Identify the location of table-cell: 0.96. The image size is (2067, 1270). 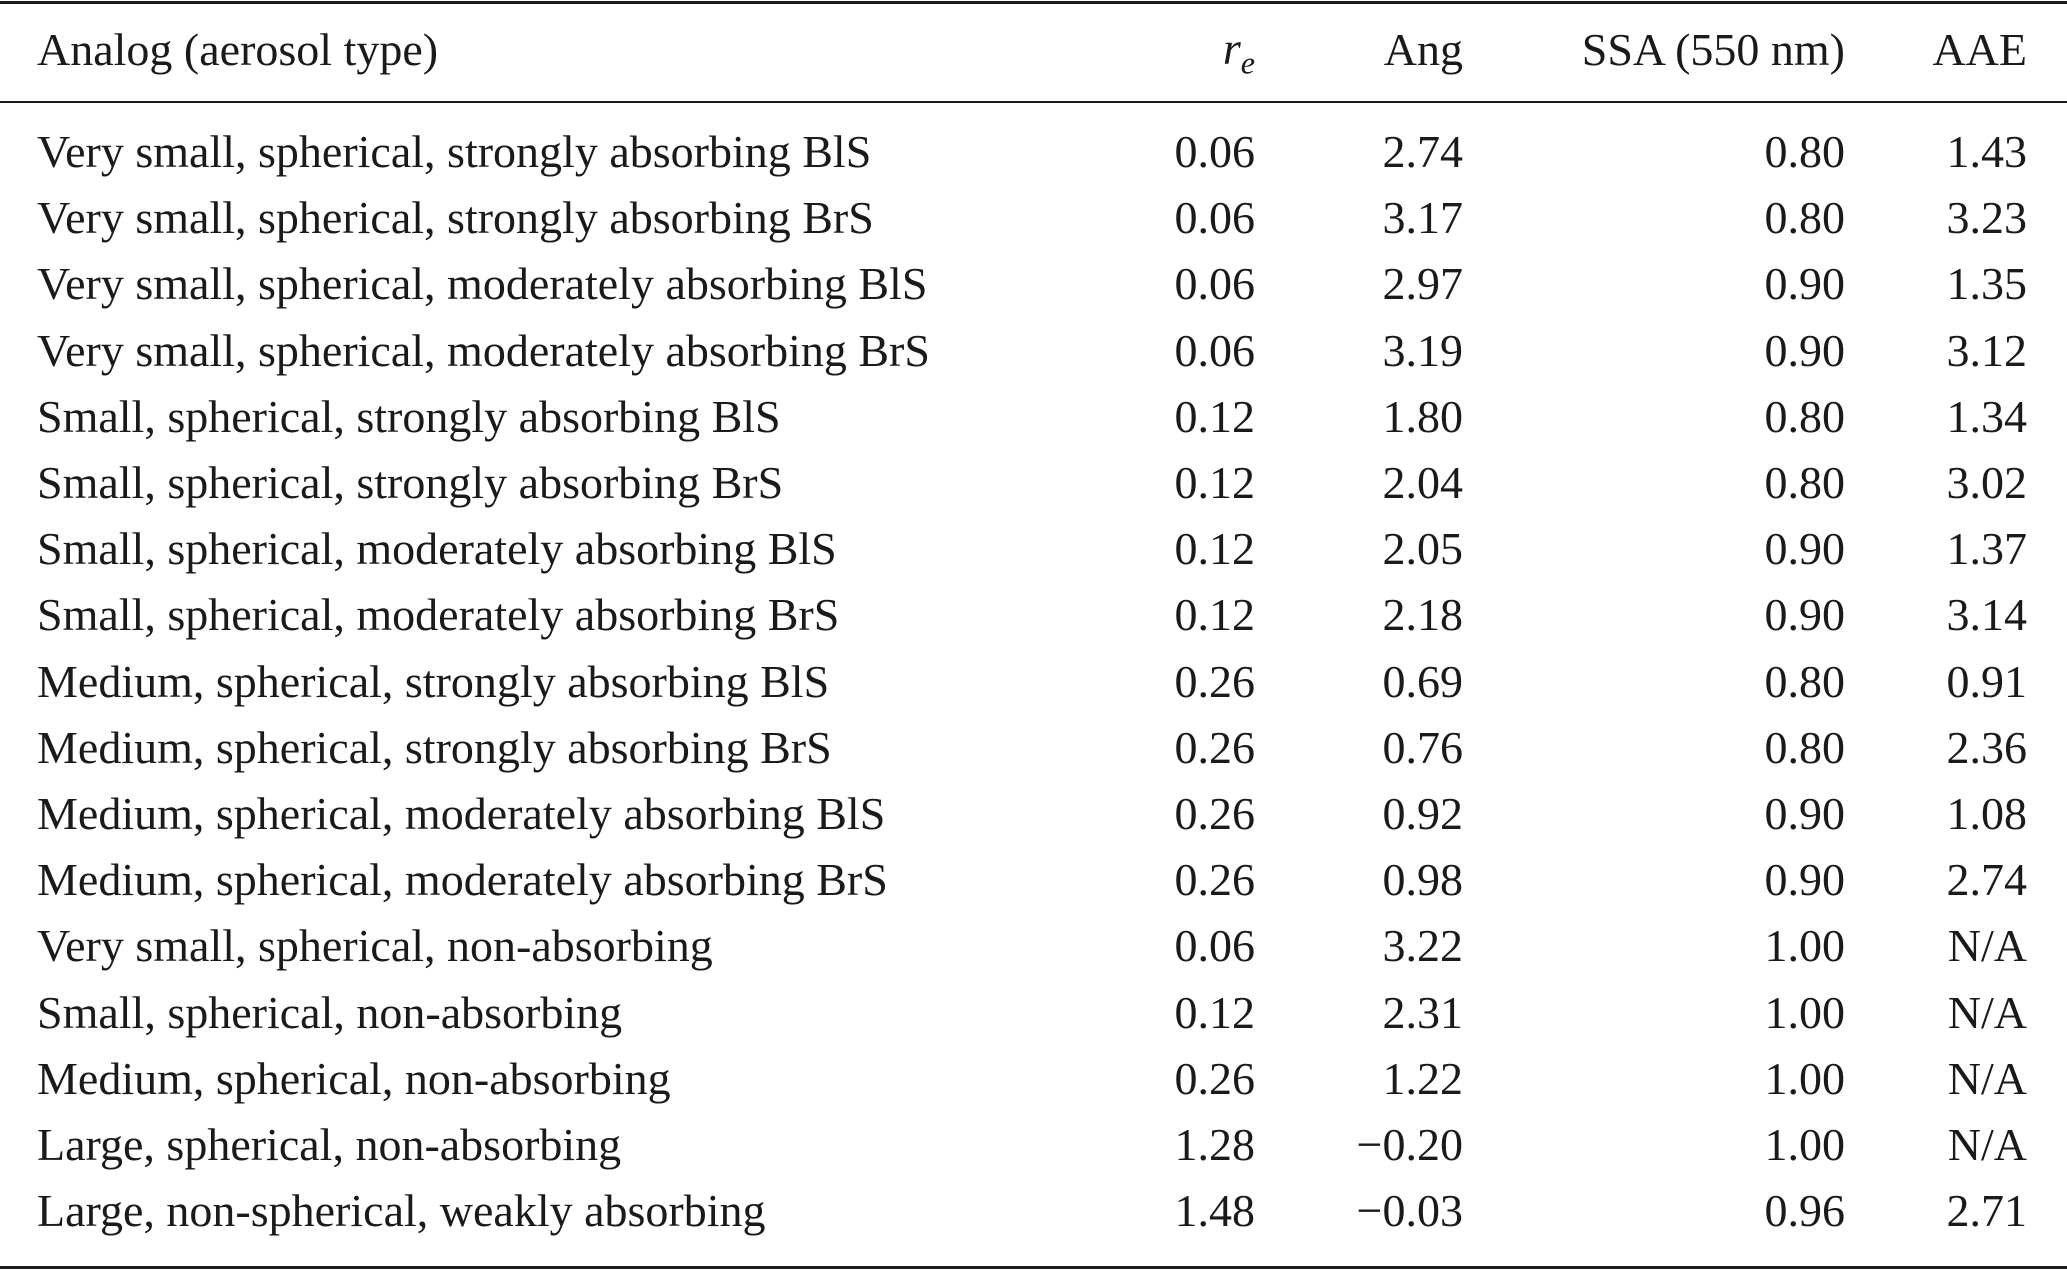
(1805, 1211).